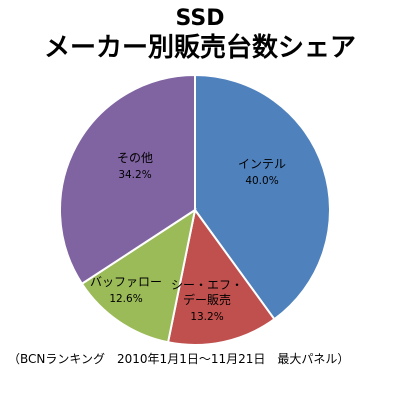 The height and width of the screenshot is (400, 400). Describe the element at coordinates (135, 158) in the screenshot. I see `slice-other-label: その他` at that location.